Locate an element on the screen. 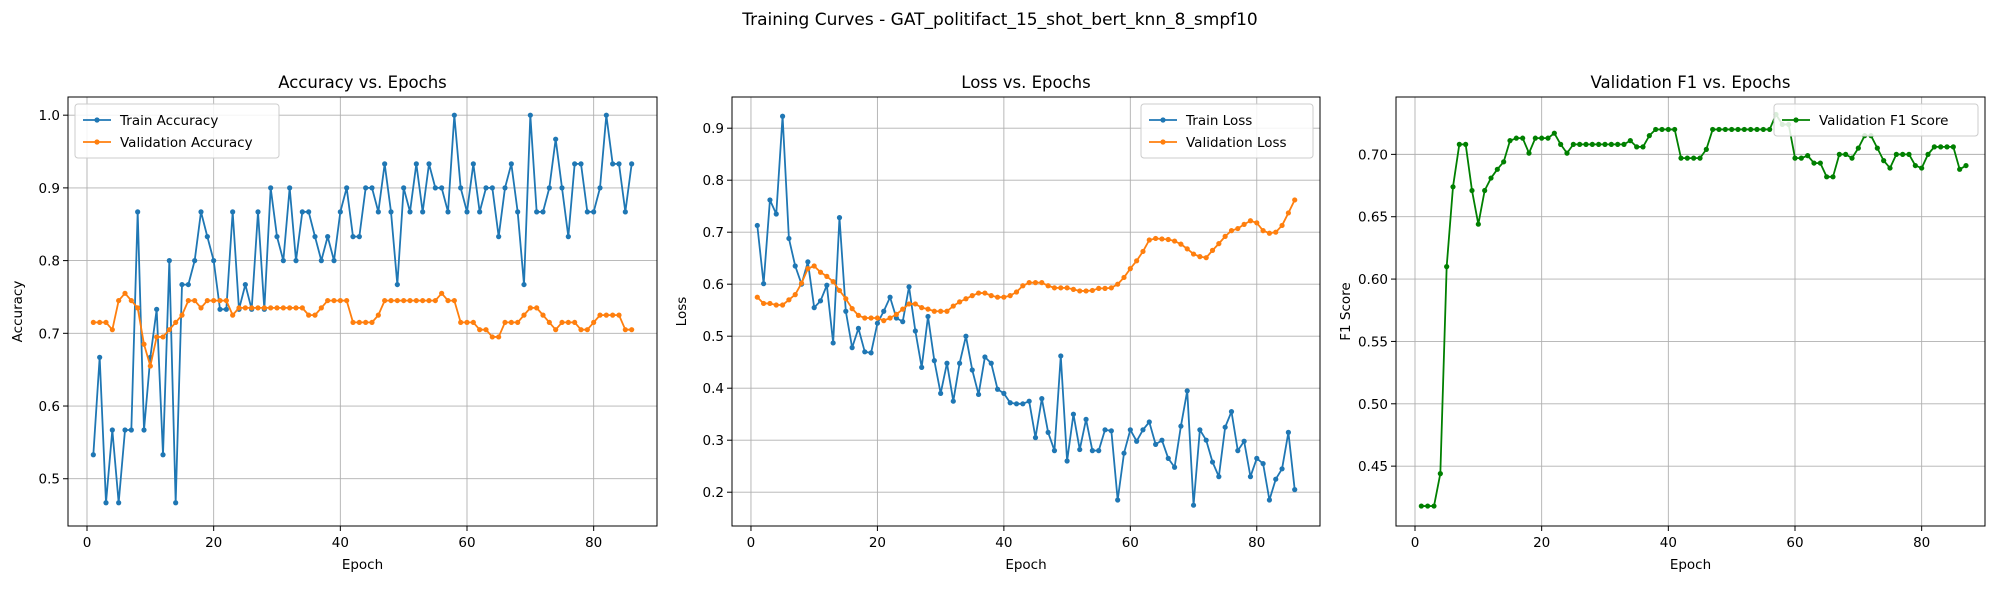  x-tick-label: 0 is located at coordinates (751, 543).